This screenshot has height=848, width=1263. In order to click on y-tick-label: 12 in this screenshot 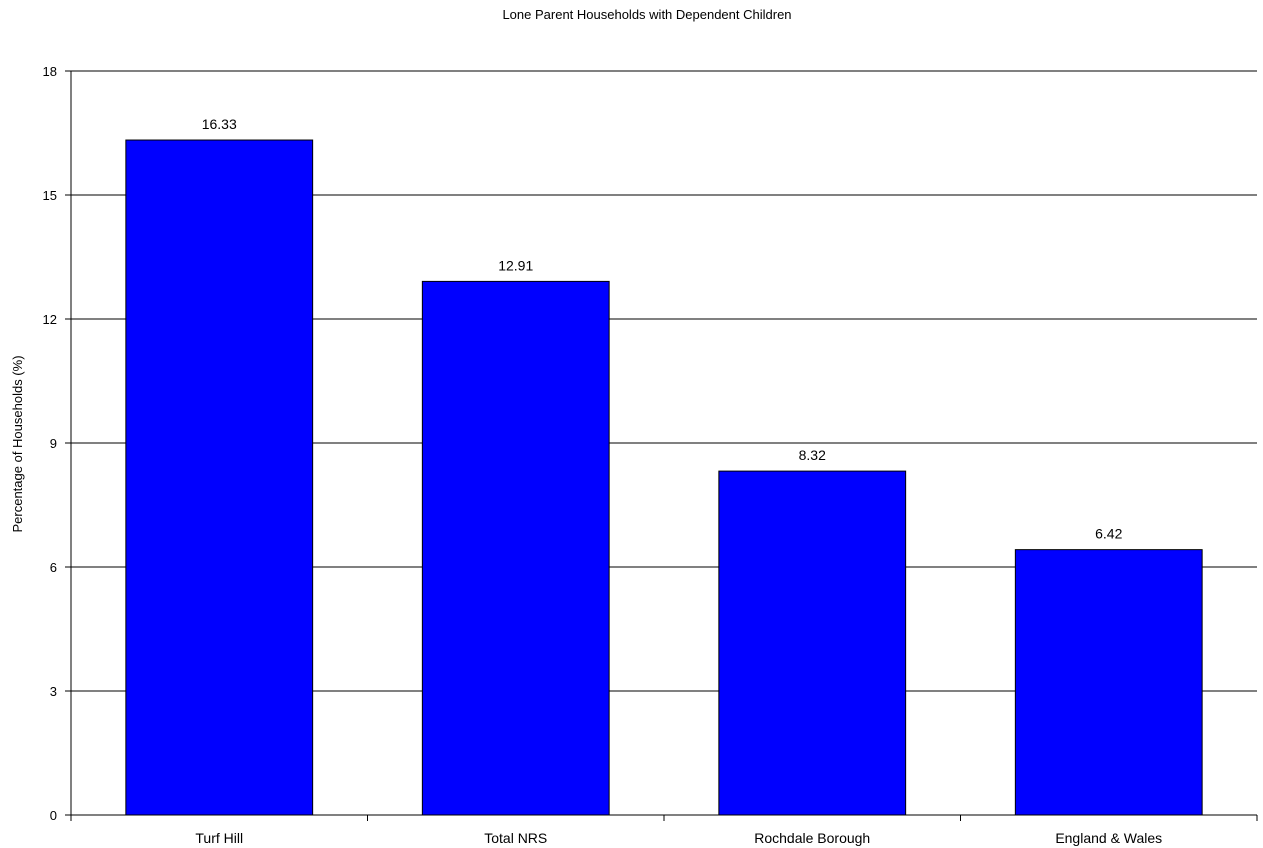, I will do `click(50, 319)`.